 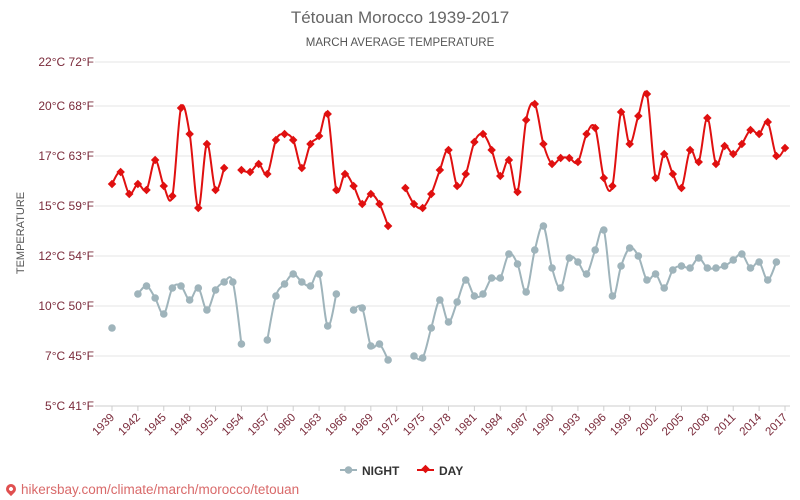 What do you see at coordinates (401, 471) in the screenshot?
I see `legend: NIGHT DAY` at bounding box center [401, 471].